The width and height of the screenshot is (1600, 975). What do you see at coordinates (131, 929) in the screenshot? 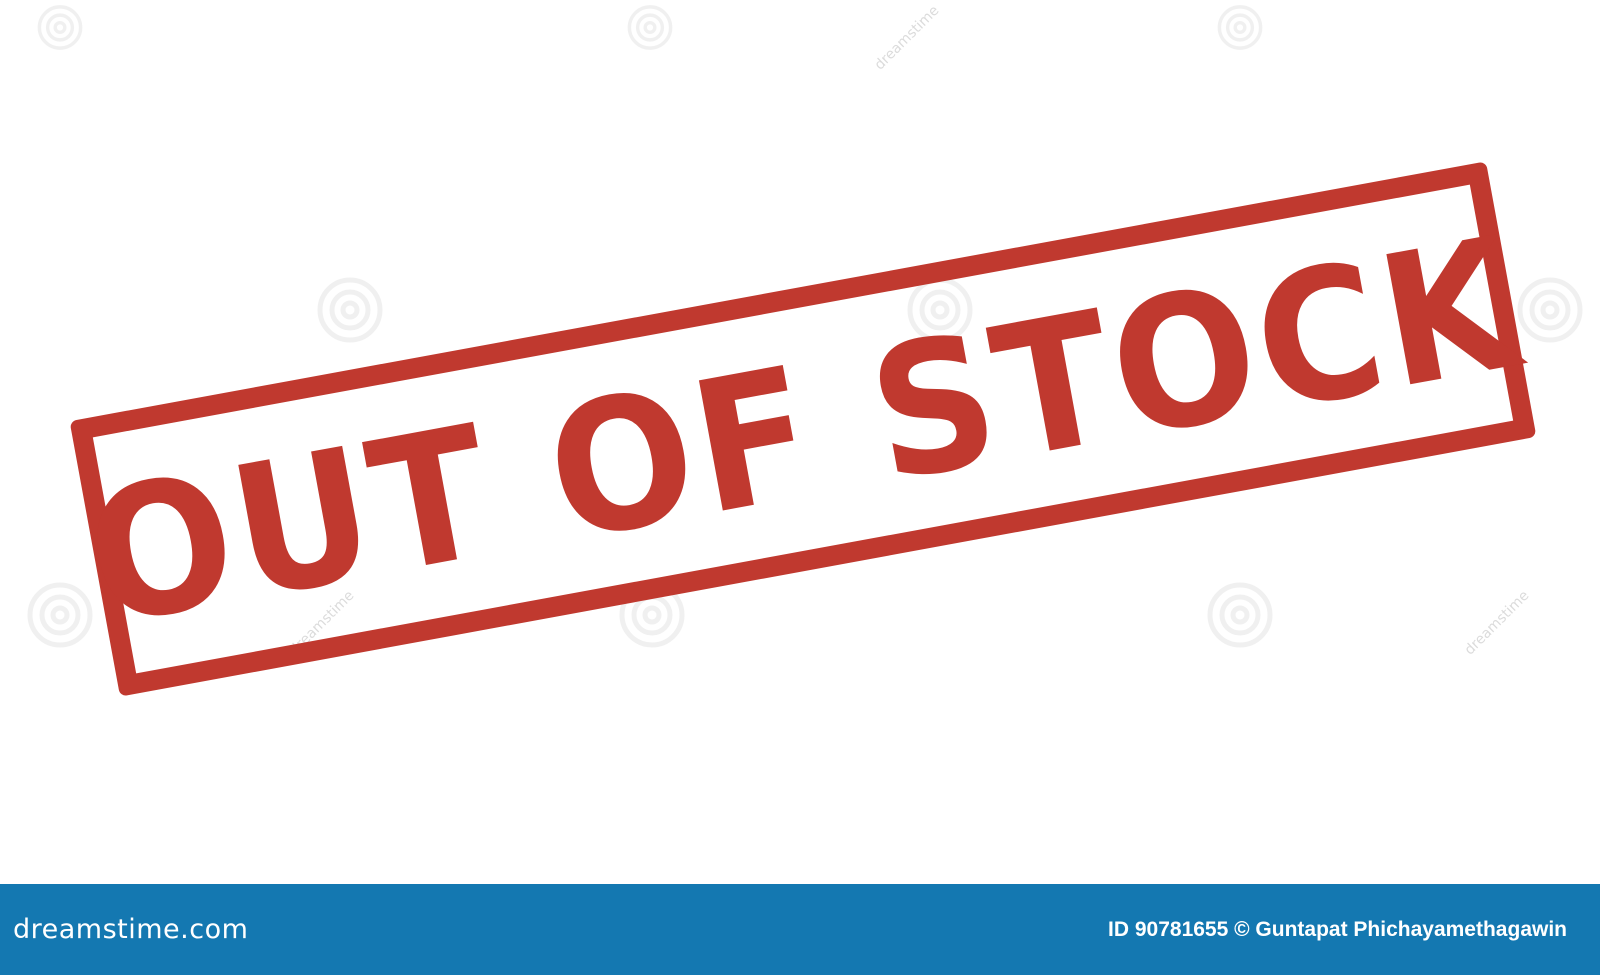
I see `dreamstime-logo: dreamstime.com` at bounding box center [131, 929].